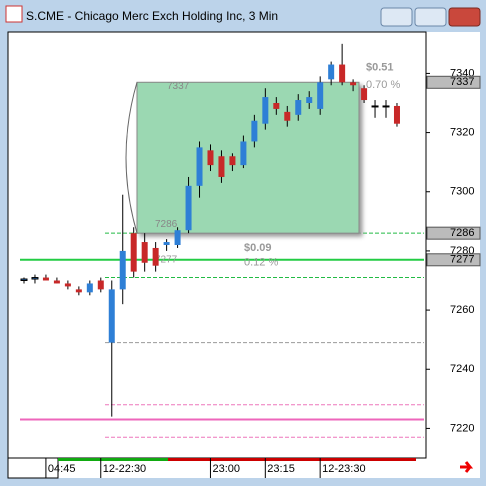 This screenshot has width=486, height=486. I want to click on x-tick-label: 12-23:30, so click(343, 469).